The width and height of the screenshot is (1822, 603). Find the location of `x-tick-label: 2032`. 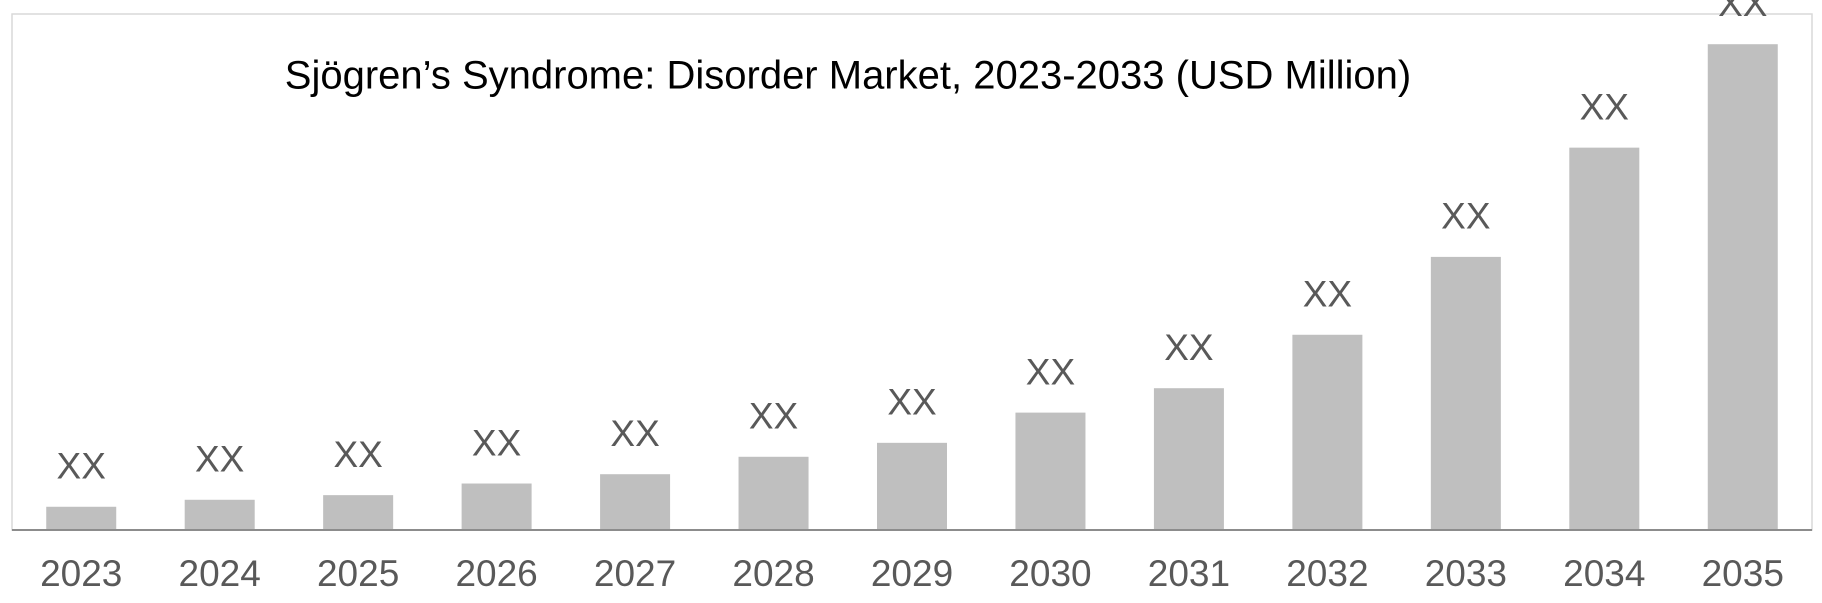

x-tick-label: 2032 is located at coordinates (1327, 573).